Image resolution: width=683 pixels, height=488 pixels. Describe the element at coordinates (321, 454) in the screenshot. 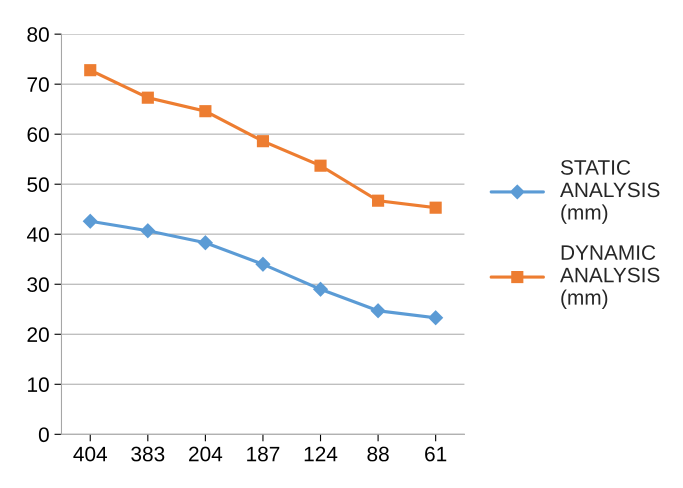

I see `x-tick-label: 124` at that location.